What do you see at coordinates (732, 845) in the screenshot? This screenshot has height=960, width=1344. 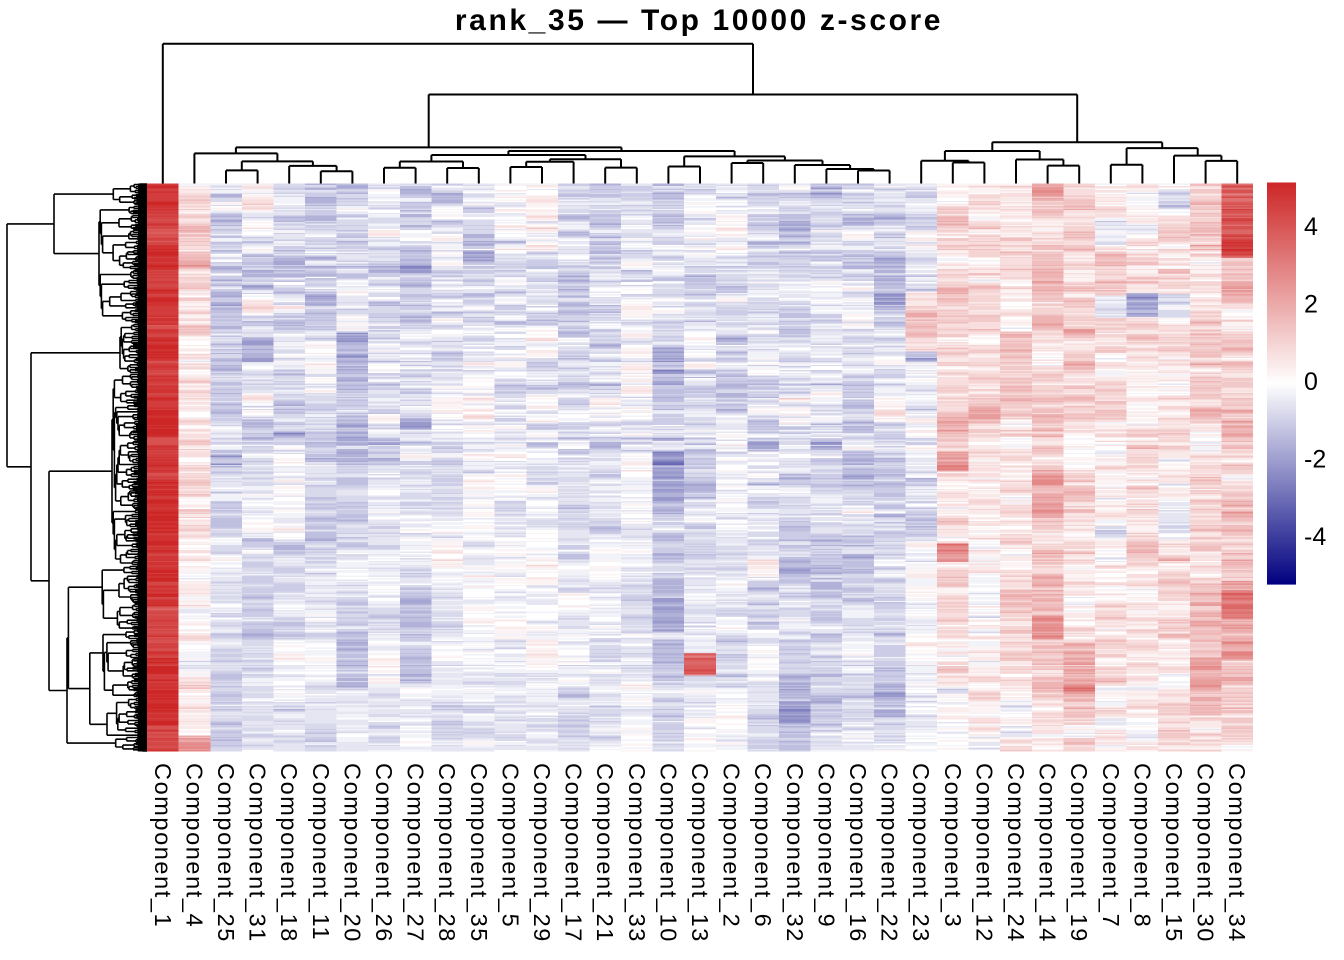 I see `svg-text: Component_2` at bounding box center [732, 845].